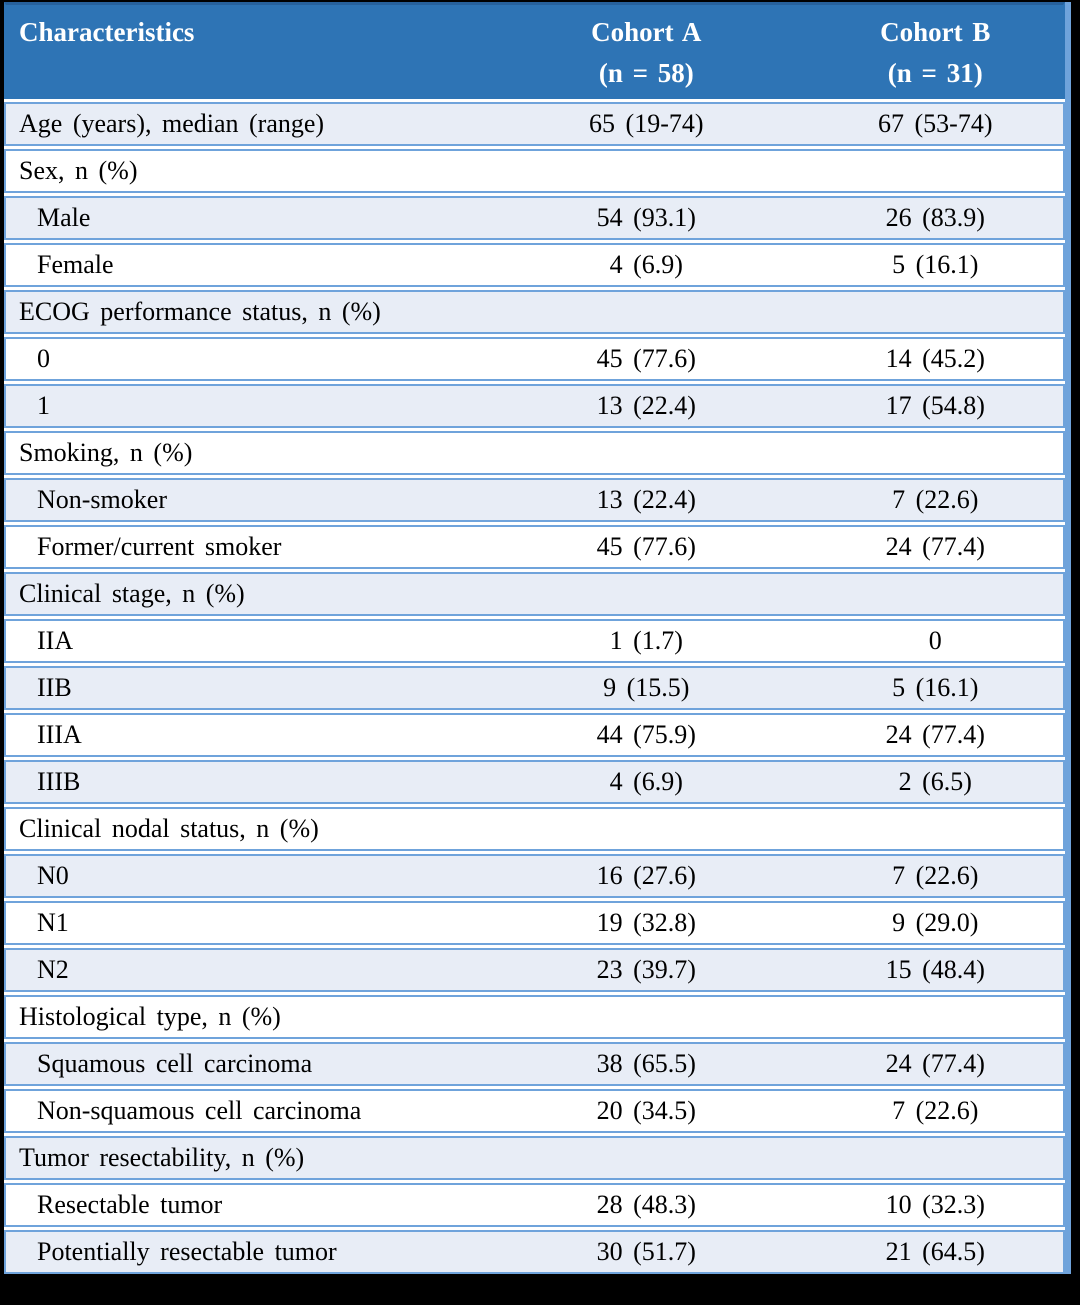  I want to click on row-label: 1, so click(43, 405).